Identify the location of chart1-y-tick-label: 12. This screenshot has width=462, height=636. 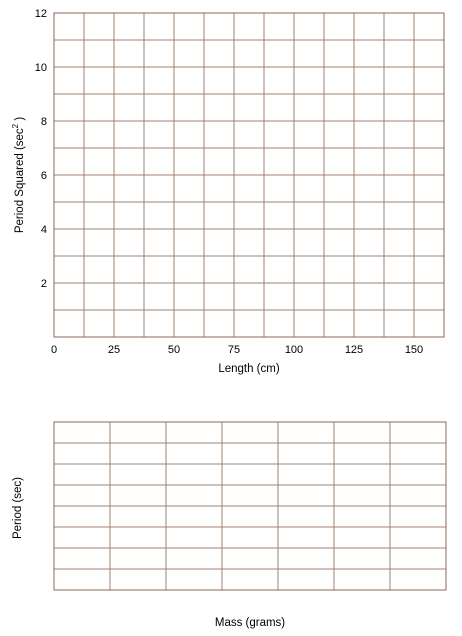
(41, 14).